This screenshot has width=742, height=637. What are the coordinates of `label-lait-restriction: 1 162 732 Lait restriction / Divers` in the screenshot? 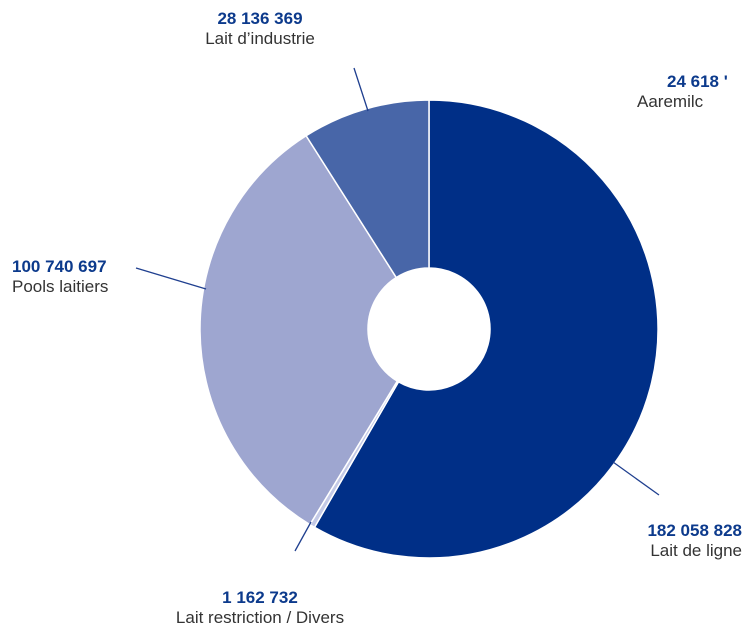 It's located at (260, 608).